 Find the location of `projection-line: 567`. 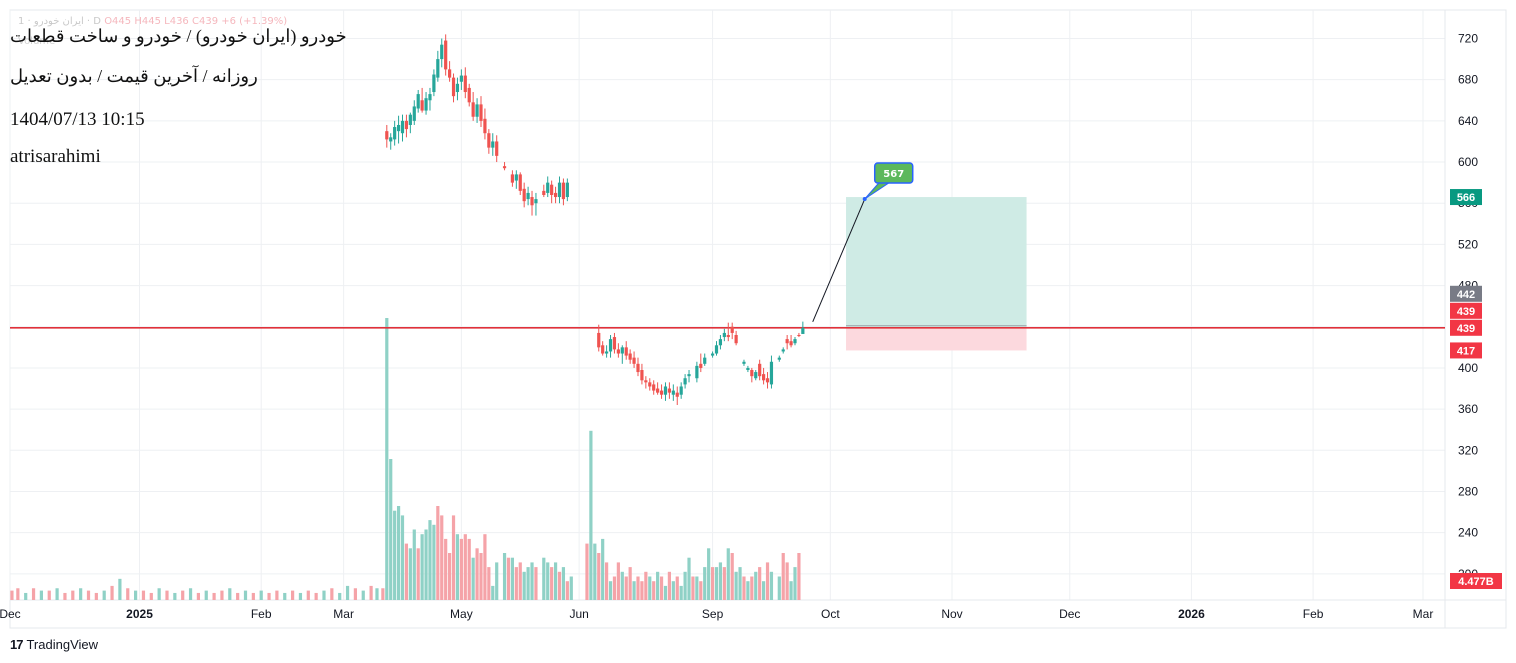

projection-line: 567 is located at coordinates (863, 242).